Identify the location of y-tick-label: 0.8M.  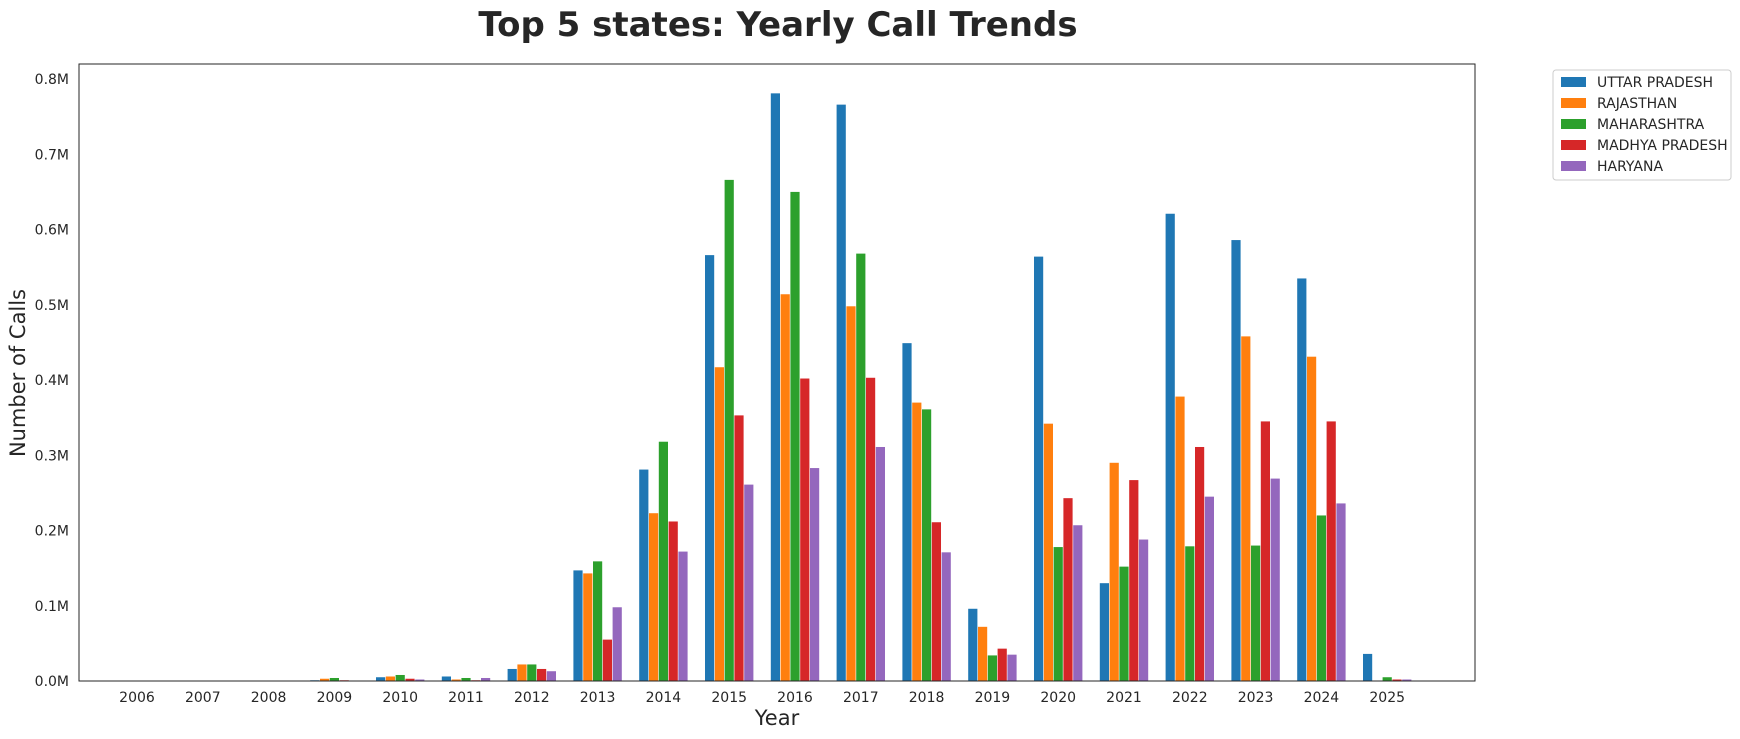
(52, 80).